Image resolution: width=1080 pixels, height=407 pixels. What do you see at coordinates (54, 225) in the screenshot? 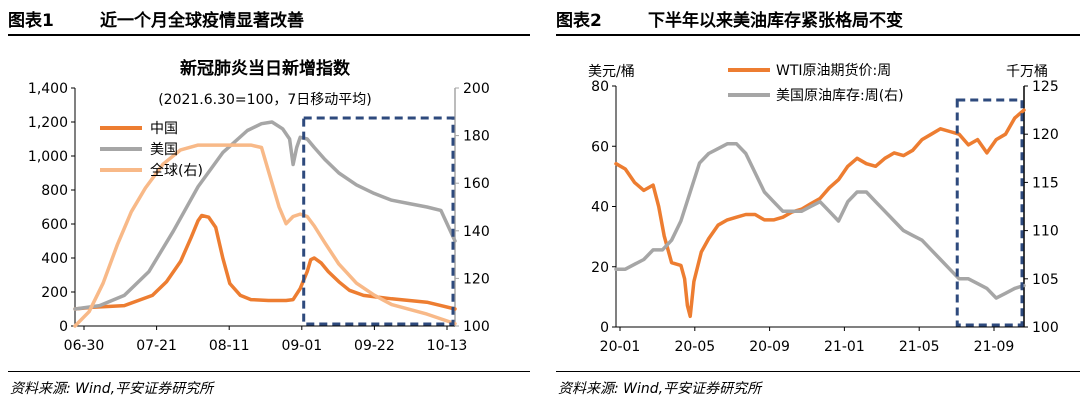
I see `left-tick-label: 600` at bounding box center [54, 225].